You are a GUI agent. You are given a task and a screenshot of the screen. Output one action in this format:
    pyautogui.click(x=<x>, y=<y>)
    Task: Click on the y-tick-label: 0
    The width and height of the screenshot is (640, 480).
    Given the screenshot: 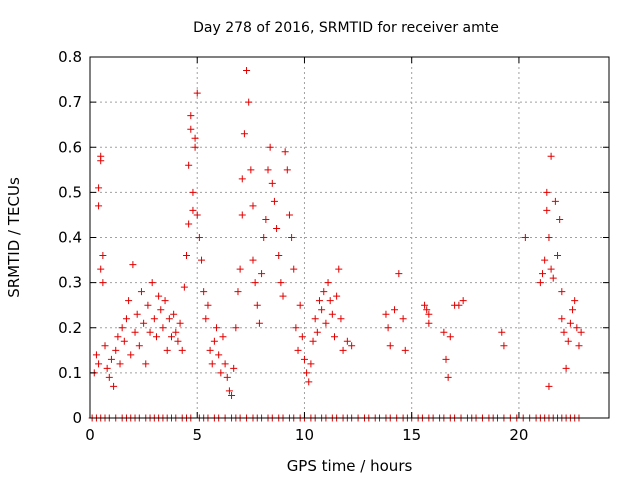 What is the action you would take?
    pyautogui.click(x=77, y=418)
    